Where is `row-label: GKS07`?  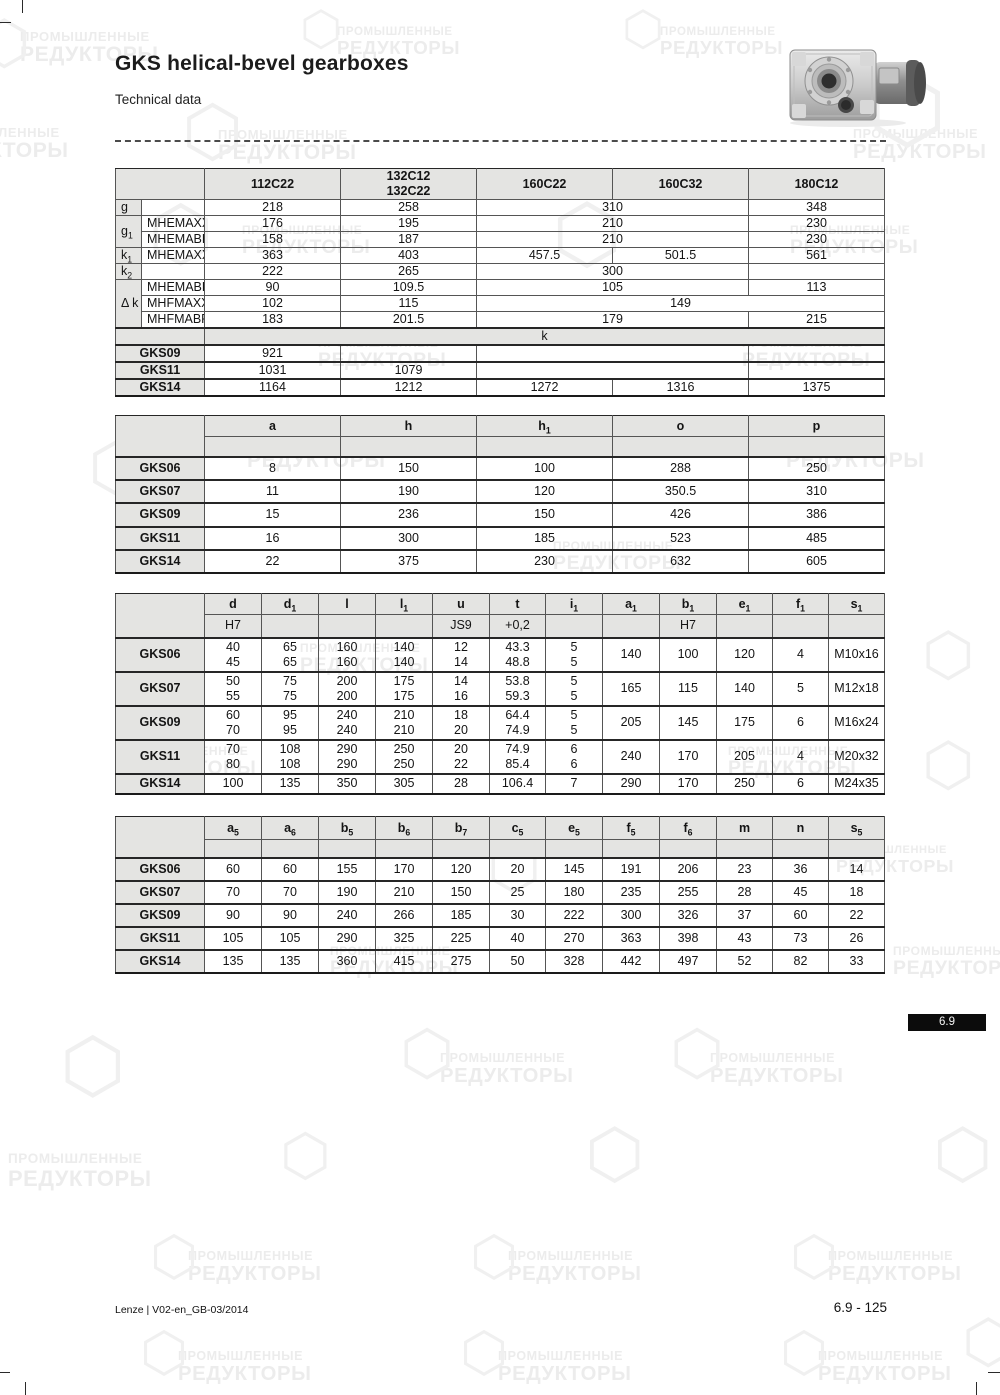 row-label: GKS07 is located at coordinates (160, 688).